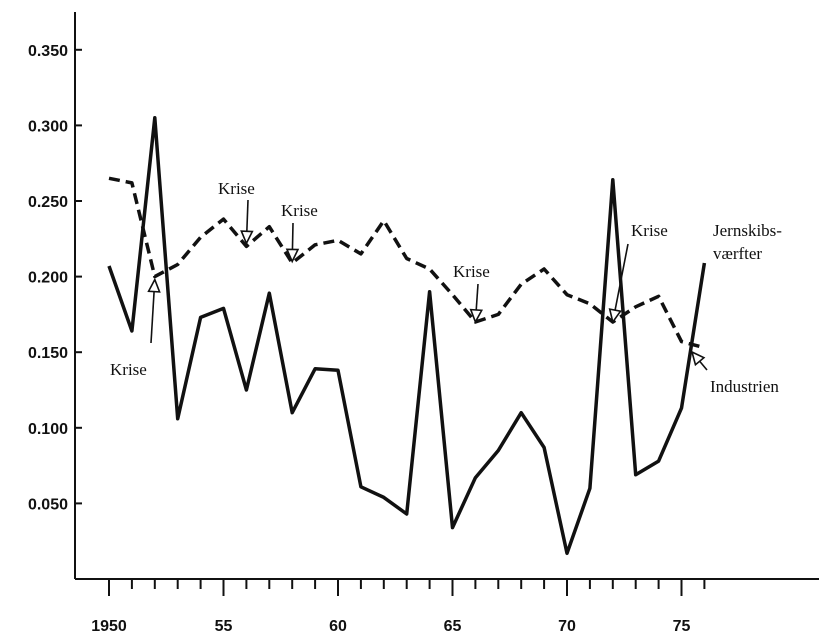 This screenshot has width=819, height=637. What do you see at coordinates (682, 626) in the screenshot?
I see `x-tick-label: 75` at bounding box center [682, 626].